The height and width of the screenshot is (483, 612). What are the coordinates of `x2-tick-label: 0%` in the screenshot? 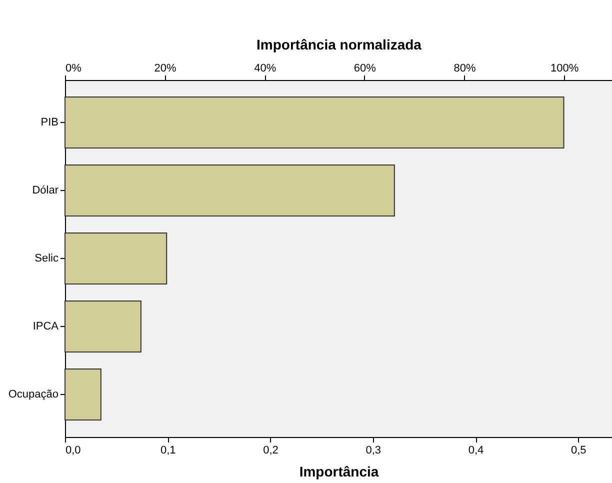 It's located at (74, 68).